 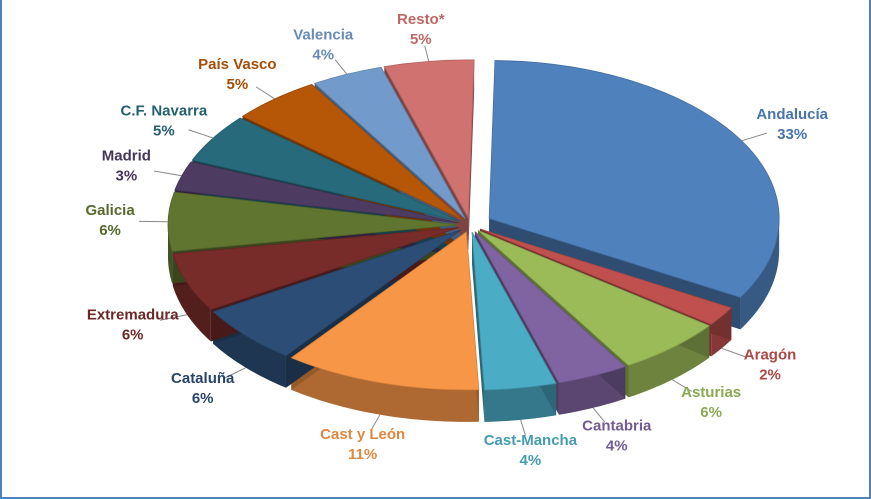 I want to click on slice-label: Resto*, so click(x=421, y=19).